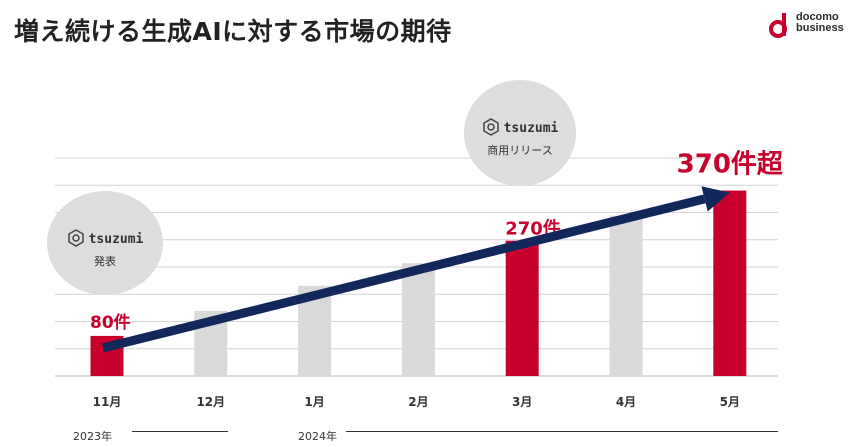 This screenshot has width=852, height=447. I want to click on badge-label: 発表, so click(105, 261).